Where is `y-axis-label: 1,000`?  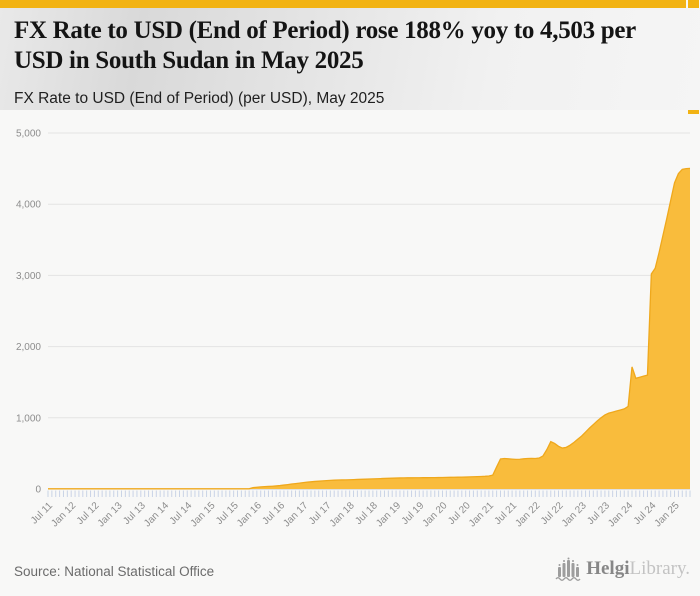
y-axis-label: 1,000 is located at coordinates (28, 418).